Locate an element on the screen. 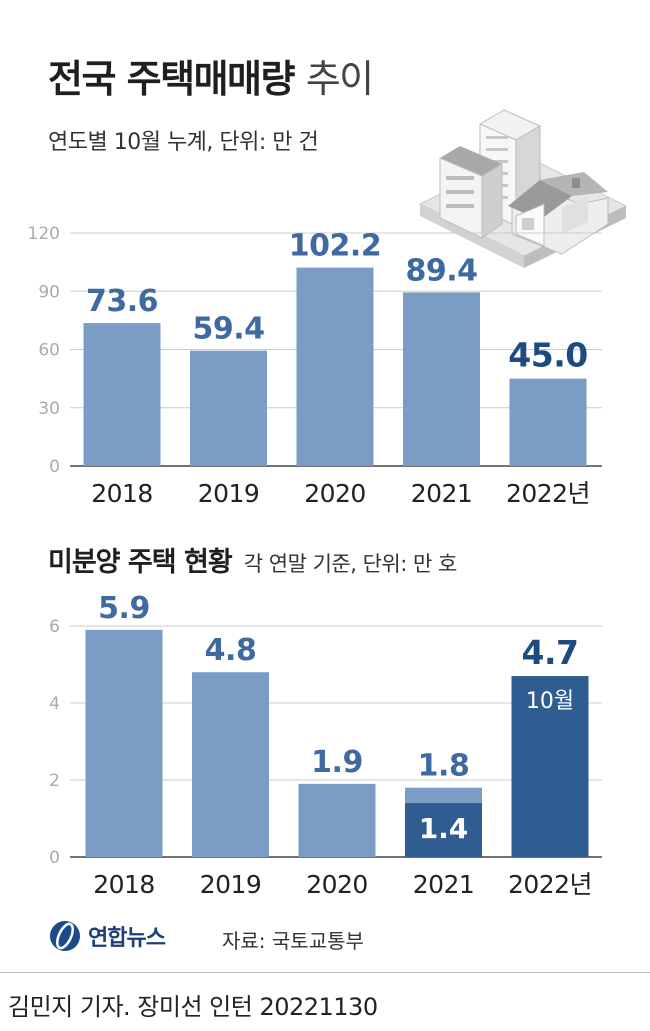  title-light: 추이 is located at coordinates (339, 79).